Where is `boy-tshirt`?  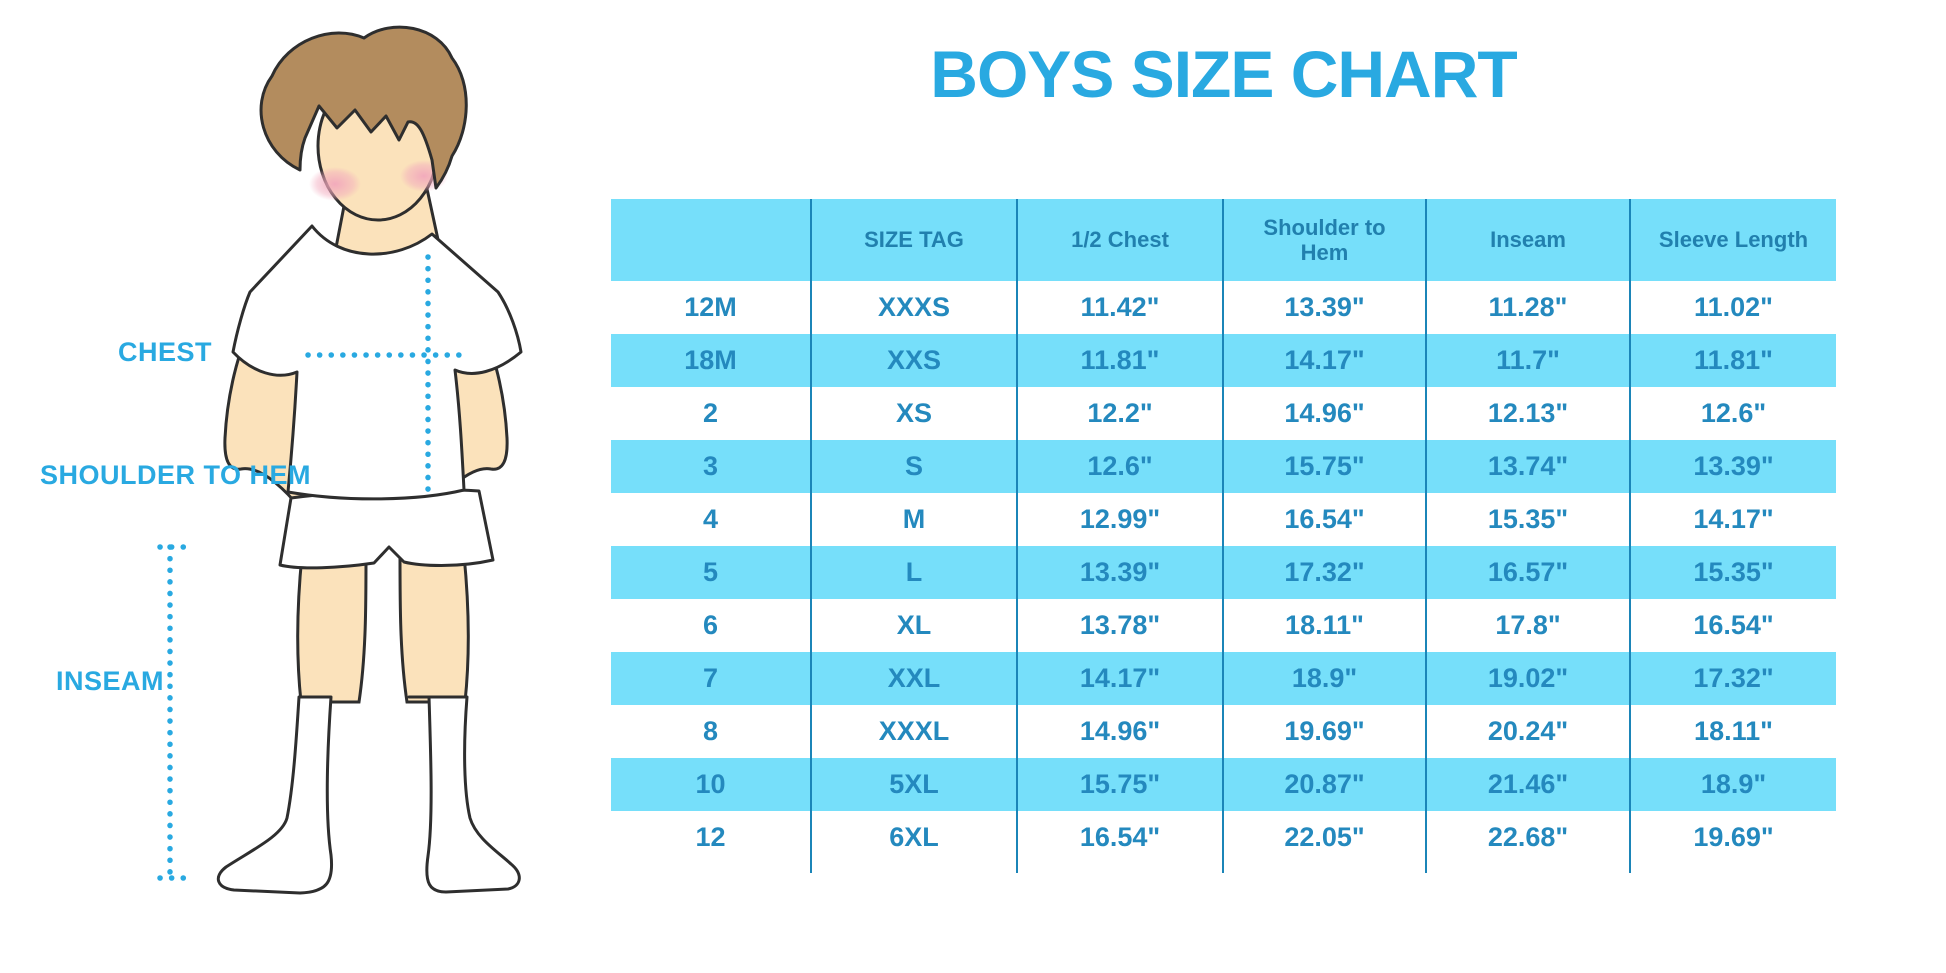
boy-tshirt is located at coordinates (377, 362).